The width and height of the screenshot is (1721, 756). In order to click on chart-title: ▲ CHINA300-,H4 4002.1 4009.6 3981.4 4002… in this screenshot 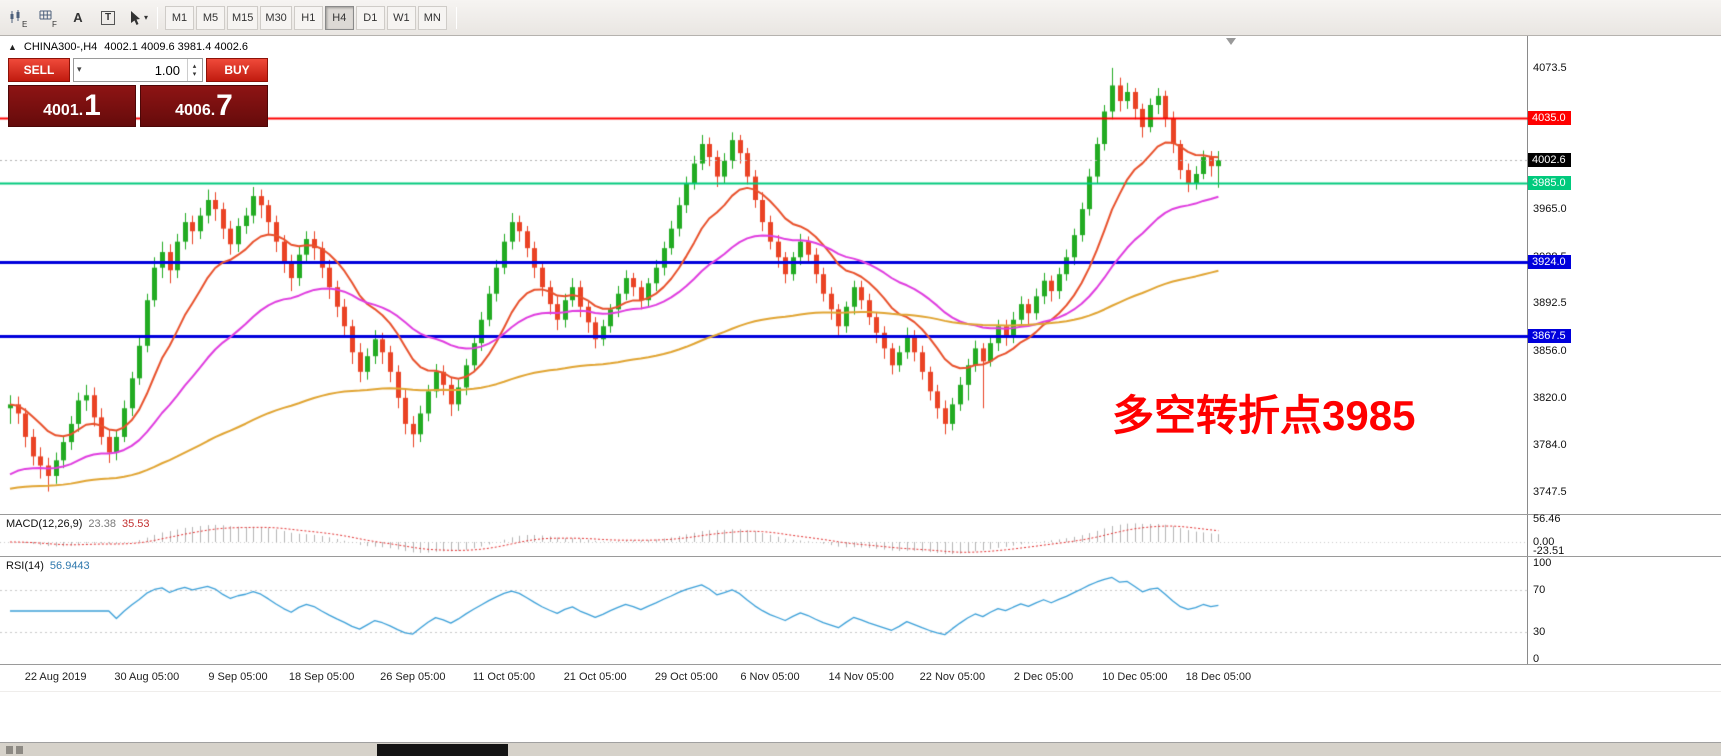, I will do `click(128, 47)`.